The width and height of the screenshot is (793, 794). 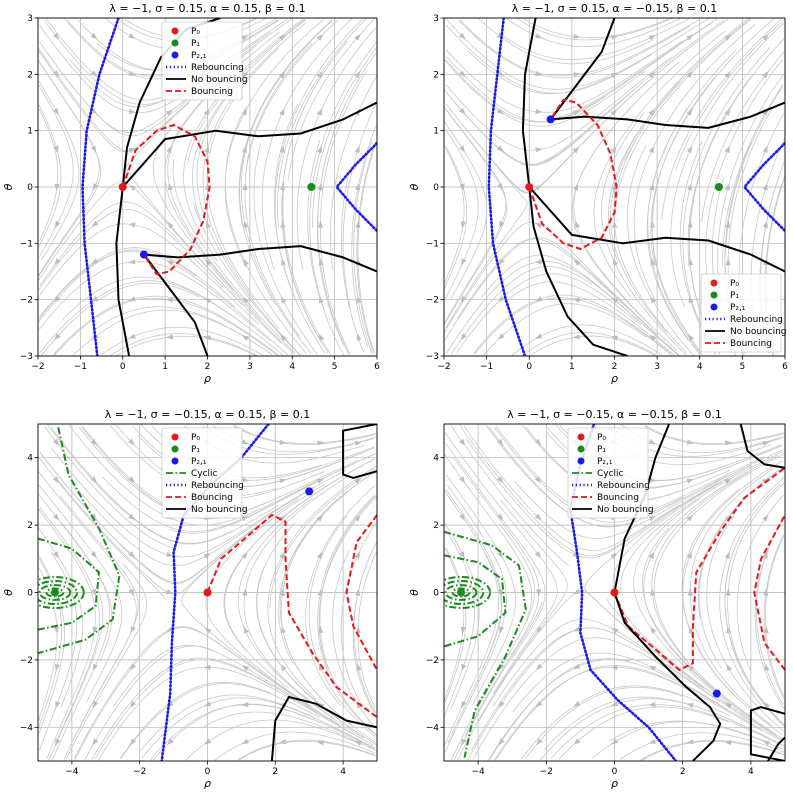 What do you see at coordinates (700, 367) in the screenshot?
I see `x-tick-label: 4` at bounding box center [700, 367].